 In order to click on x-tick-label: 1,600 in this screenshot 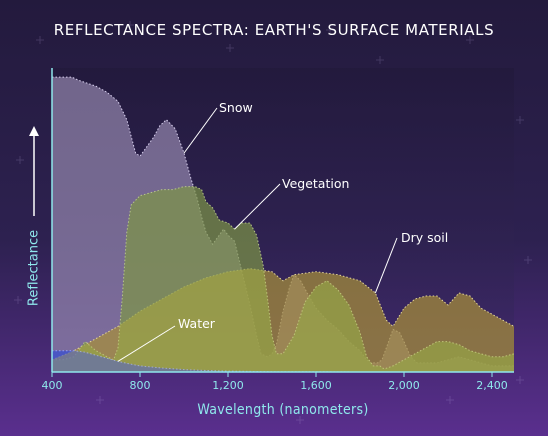, I will do `click(316, 385)`.